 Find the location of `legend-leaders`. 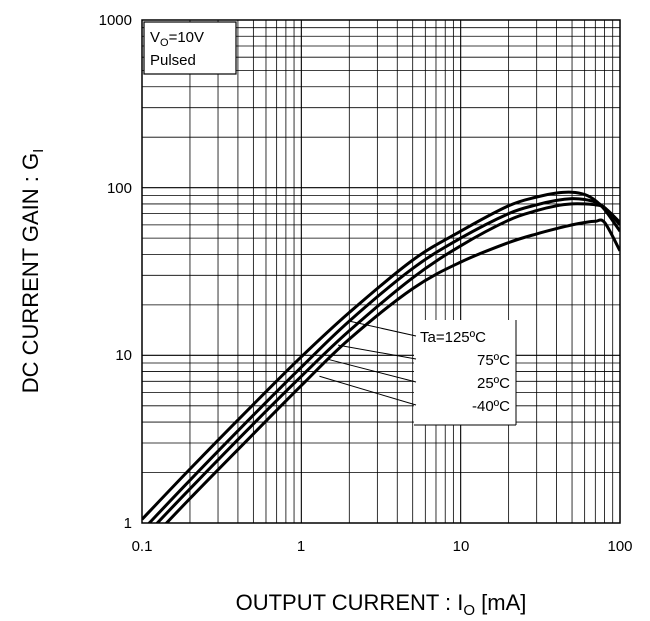

legend-leaders is located at coordinates (368, 363).